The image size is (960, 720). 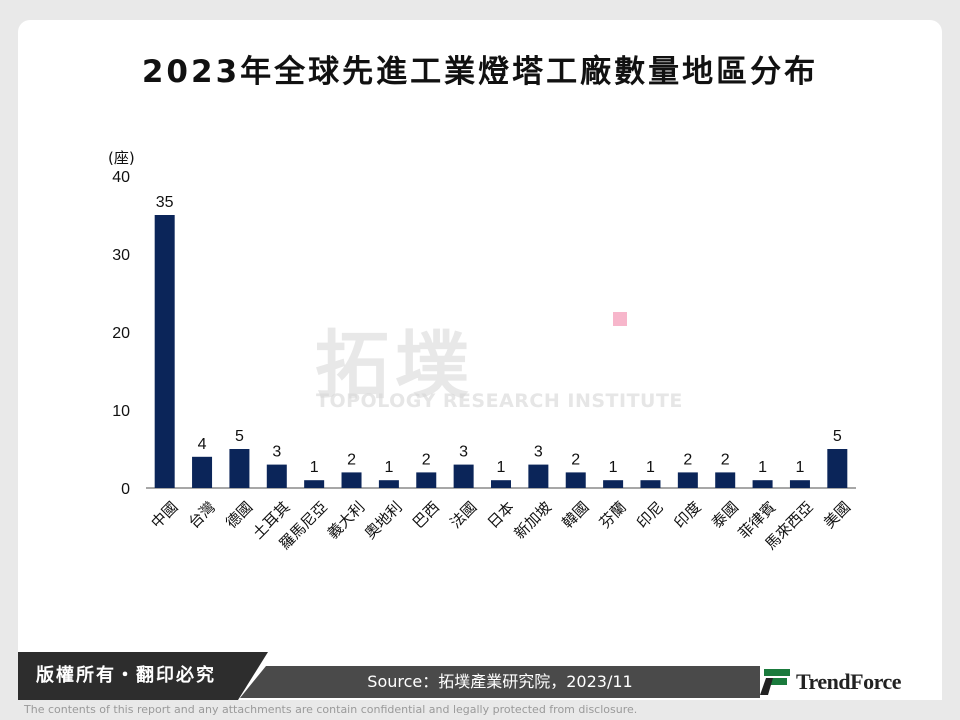 I want to click on trendforce-logo-icon, so click(x=775, y=682).